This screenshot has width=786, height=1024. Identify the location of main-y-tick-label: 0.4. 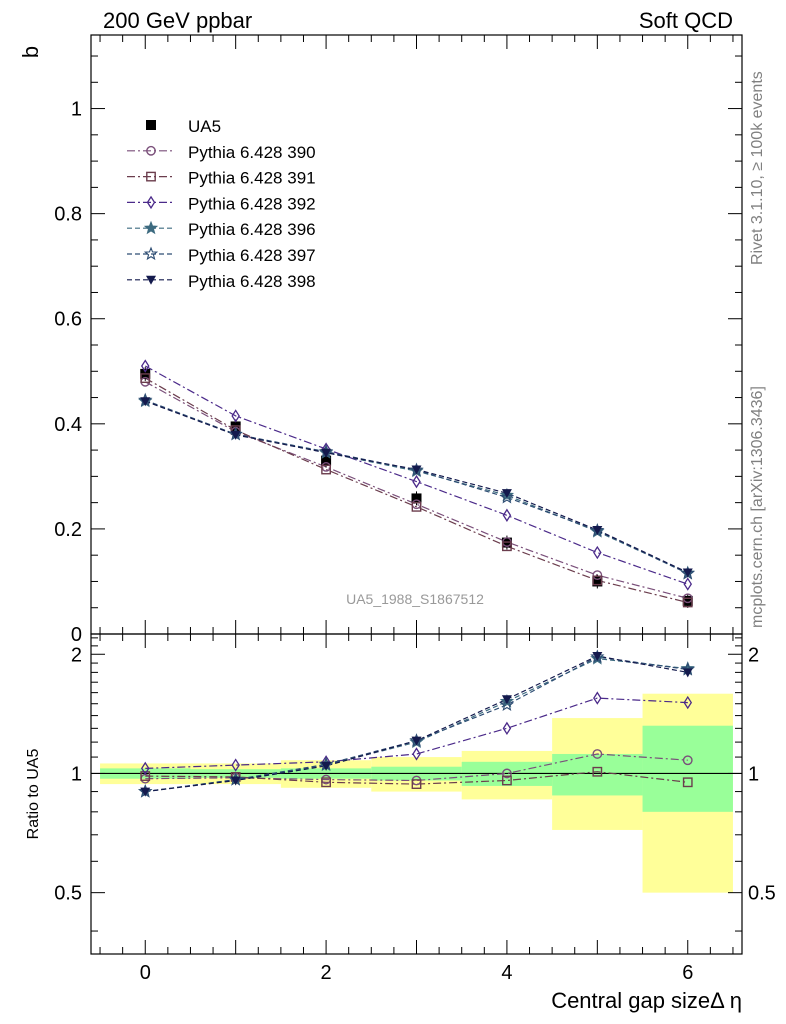
(68, 425).